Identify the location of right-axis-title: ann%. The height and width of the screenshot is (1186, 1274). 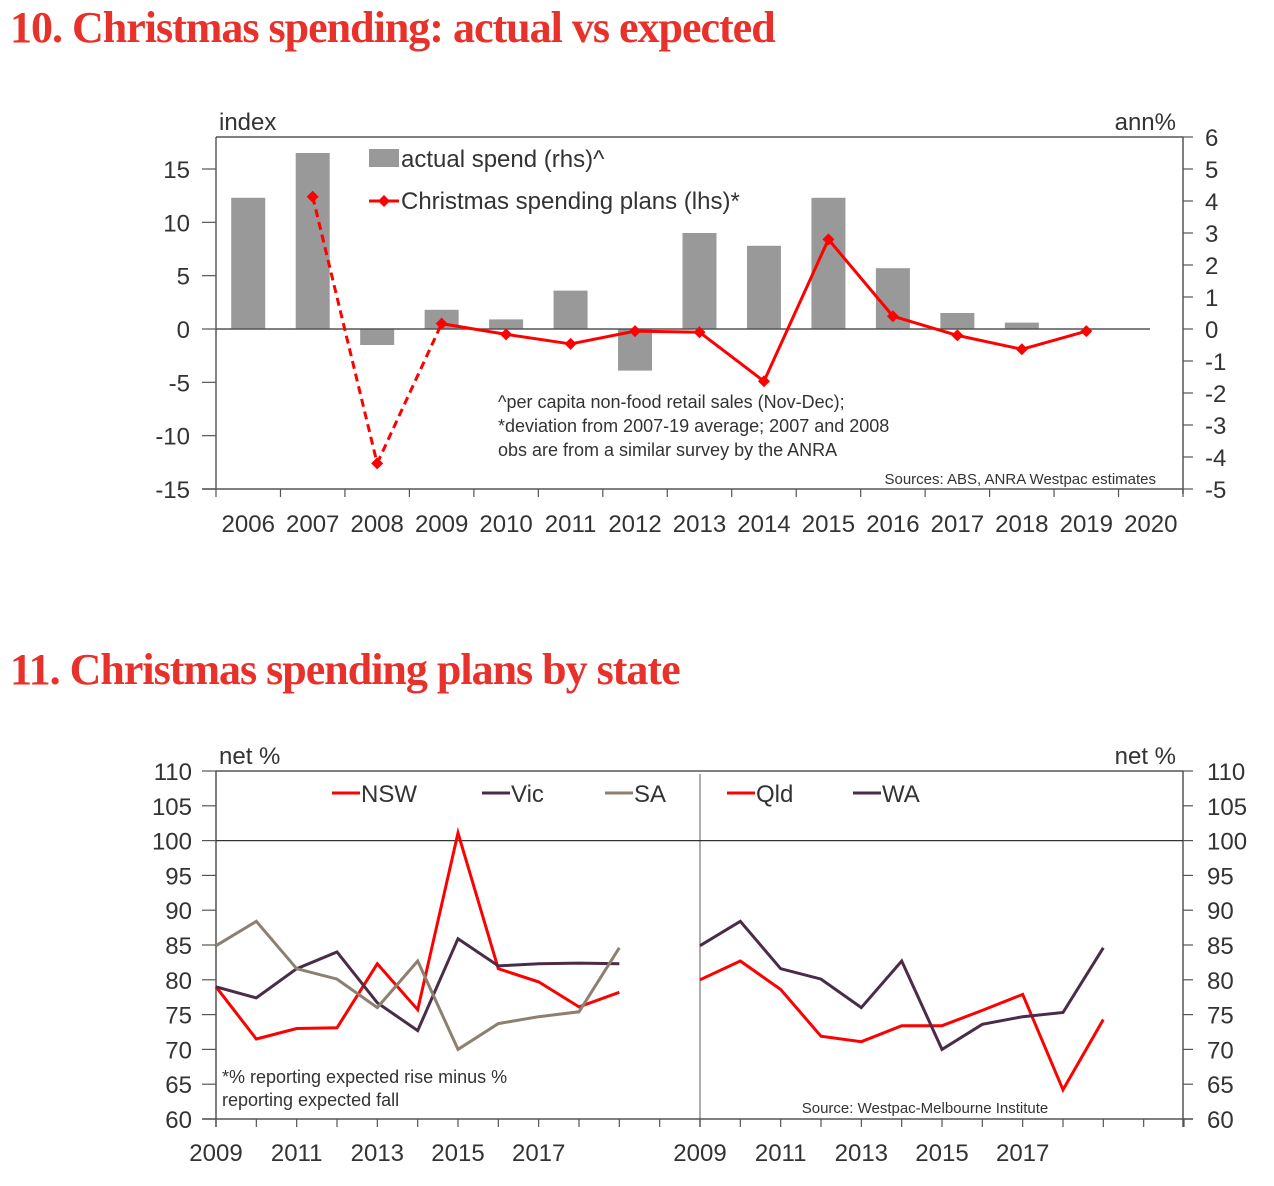
(1145, 122).